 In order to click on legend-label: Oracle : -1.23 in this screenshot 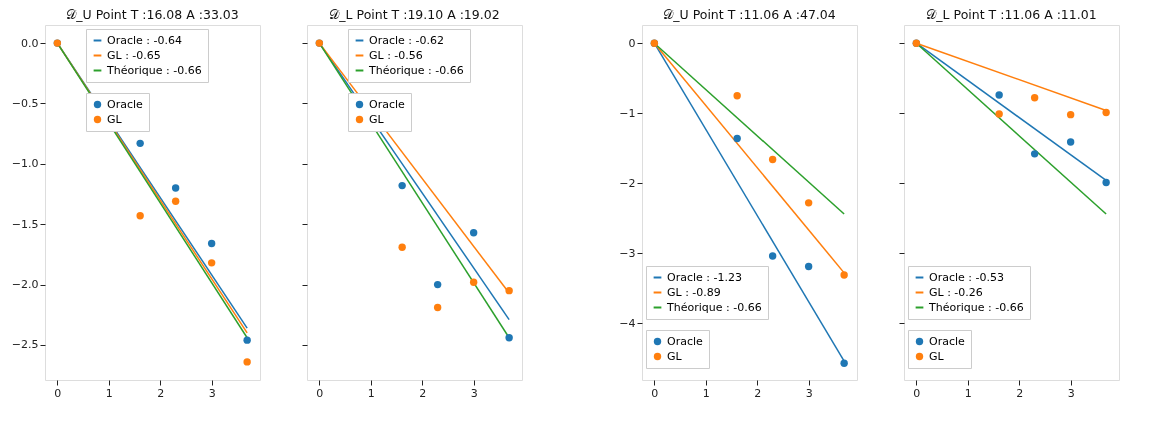, I will do `click(704, 277)`.